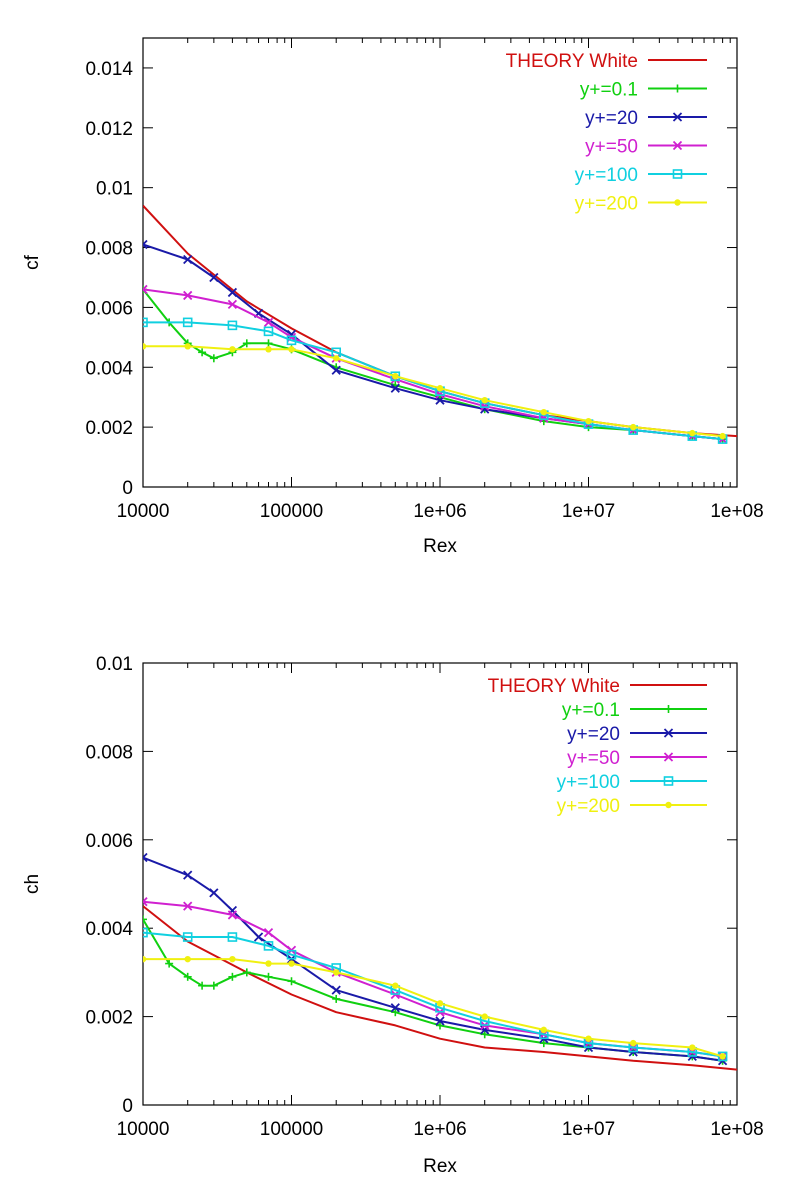  I want to click on y-tick-label: 0.01, so click(114, 189).